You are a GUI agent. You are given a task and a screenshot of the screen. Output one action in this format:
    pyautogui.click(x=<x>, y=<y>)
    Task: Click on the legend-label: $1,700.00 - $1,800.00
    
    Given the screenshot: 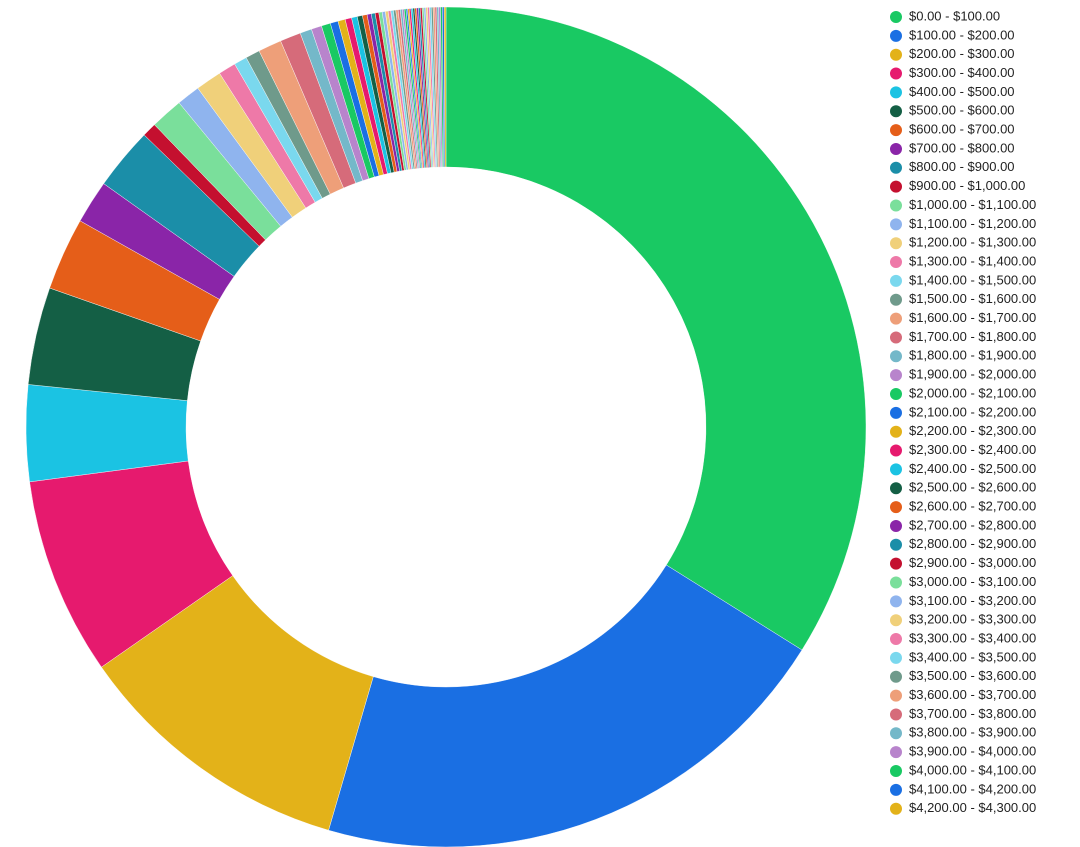 What is the action you would take?
    pyautogui.click(x=972, y=336)
    